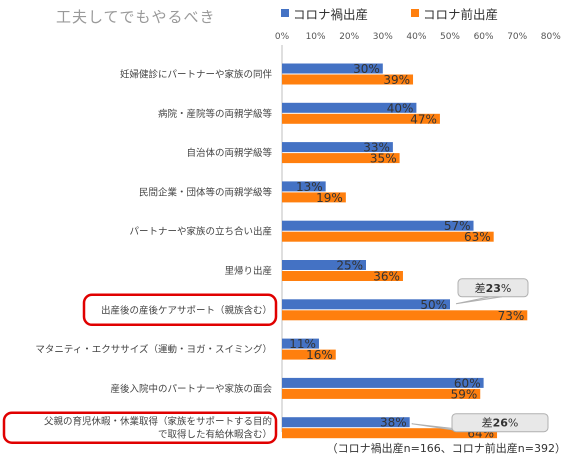 The height and width of the screenshot is (466, 576). What do you see at coordinates (433, 305) in the screenshot?
I see `value-label-covid: 50%` at bounding box center [433, 305].